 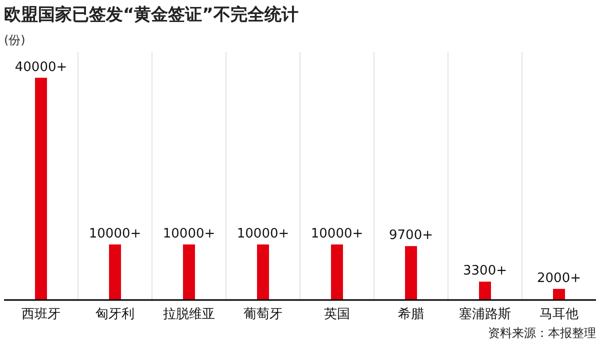 What do you see at coordinates (263, 314) in the screenshot?
I see `x-tick-label: 葡萄牙` at bounding box center [263, 314].